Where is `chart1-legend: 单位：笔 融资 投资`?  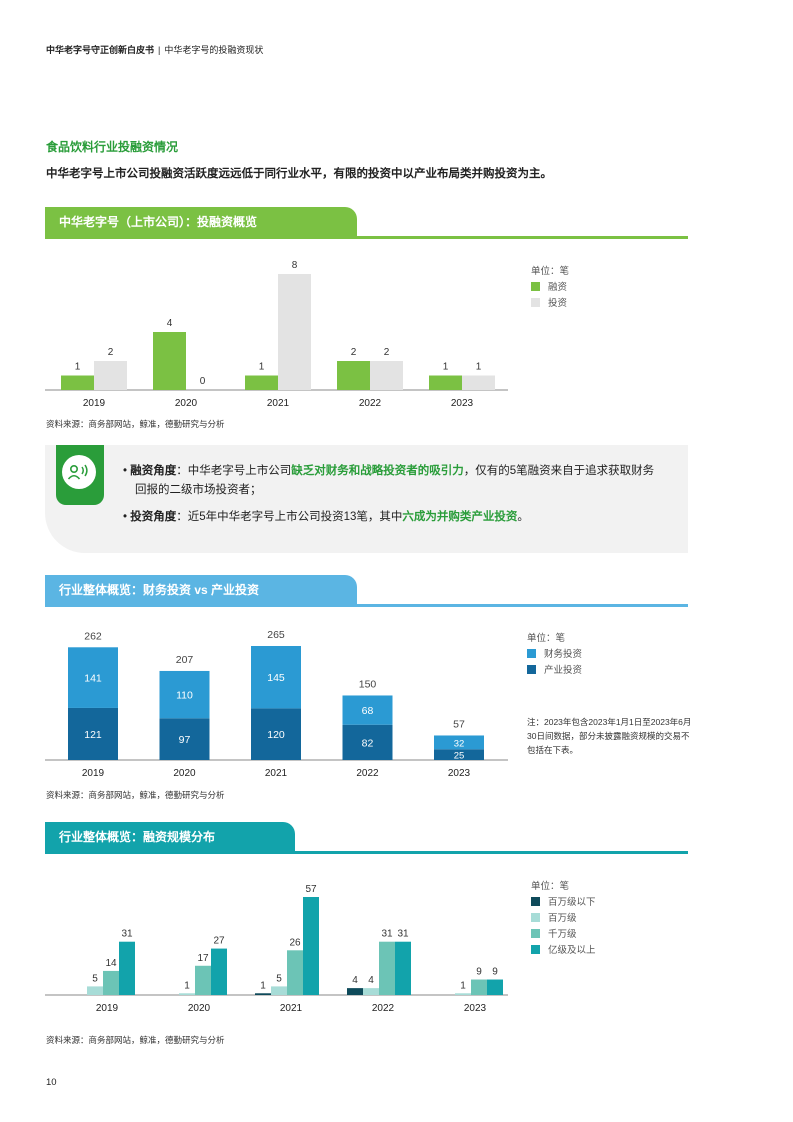 chart1-legend: 单位：笔 融资 投资 is located at coordinates (550, 286).